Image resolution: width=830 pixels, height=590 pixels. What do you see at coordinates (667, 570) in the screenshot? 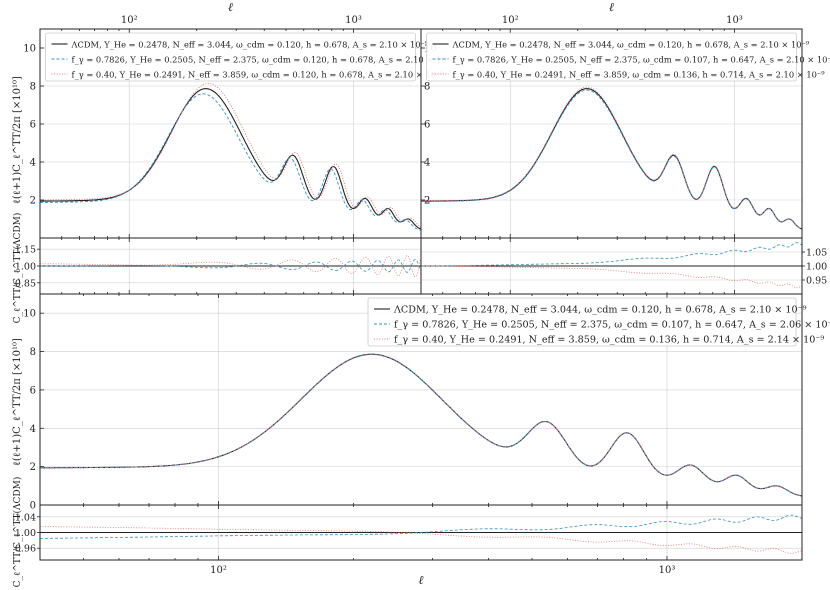
I see `xtick-label-bottom: 10³` at bounding box center [667, 570].